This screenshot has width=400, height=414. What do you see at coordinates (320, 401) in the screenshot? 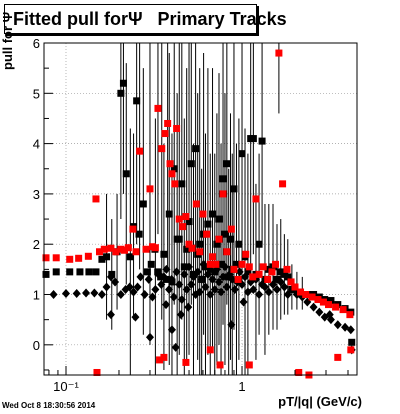
I see `x-axis-label: pT/|q| (GeV/c)` at bounding box center [320, 401].